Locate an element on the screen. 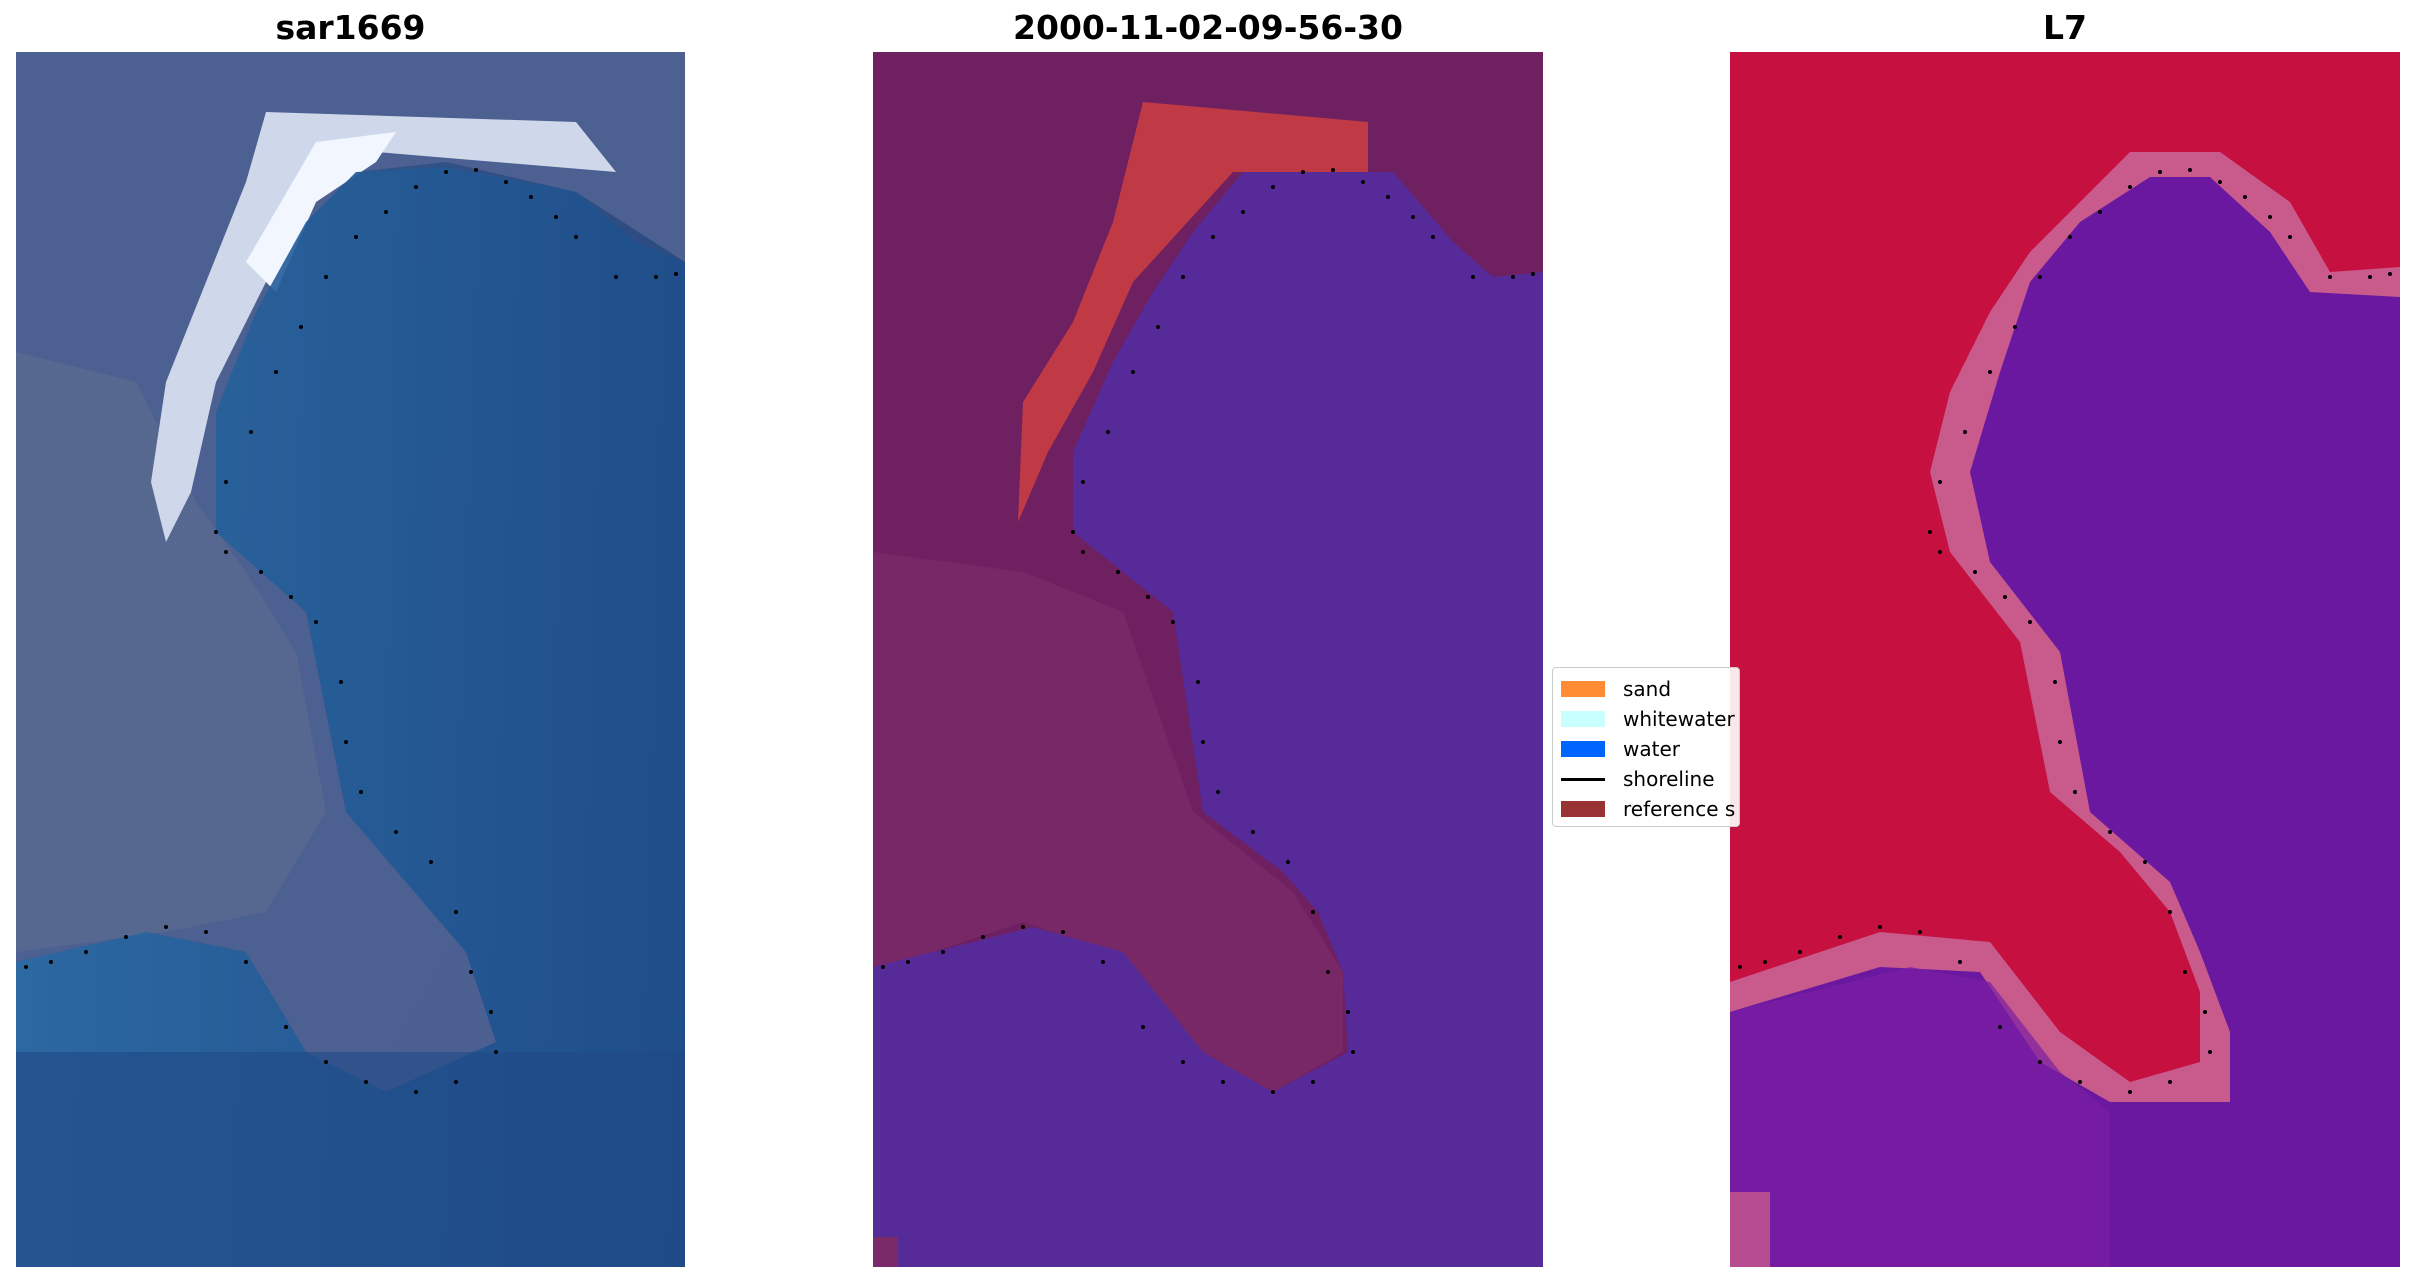 The image size is (2414, 1283). reference-swatch-icon is located at coordinates (1583, 809).